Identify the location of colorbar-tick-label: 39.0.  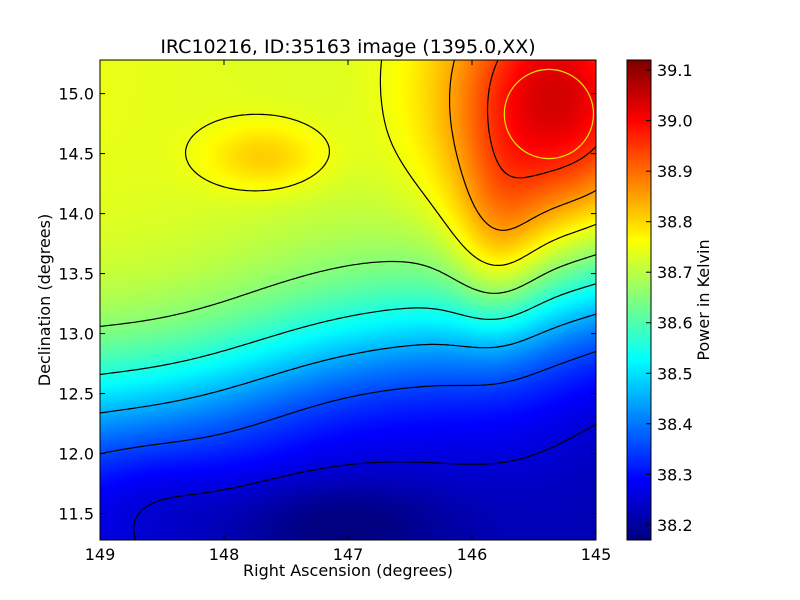
(675, 121).